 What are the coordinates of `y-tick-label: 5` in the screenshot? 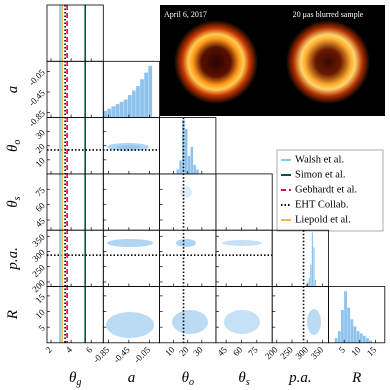 It's located at (42, 328).